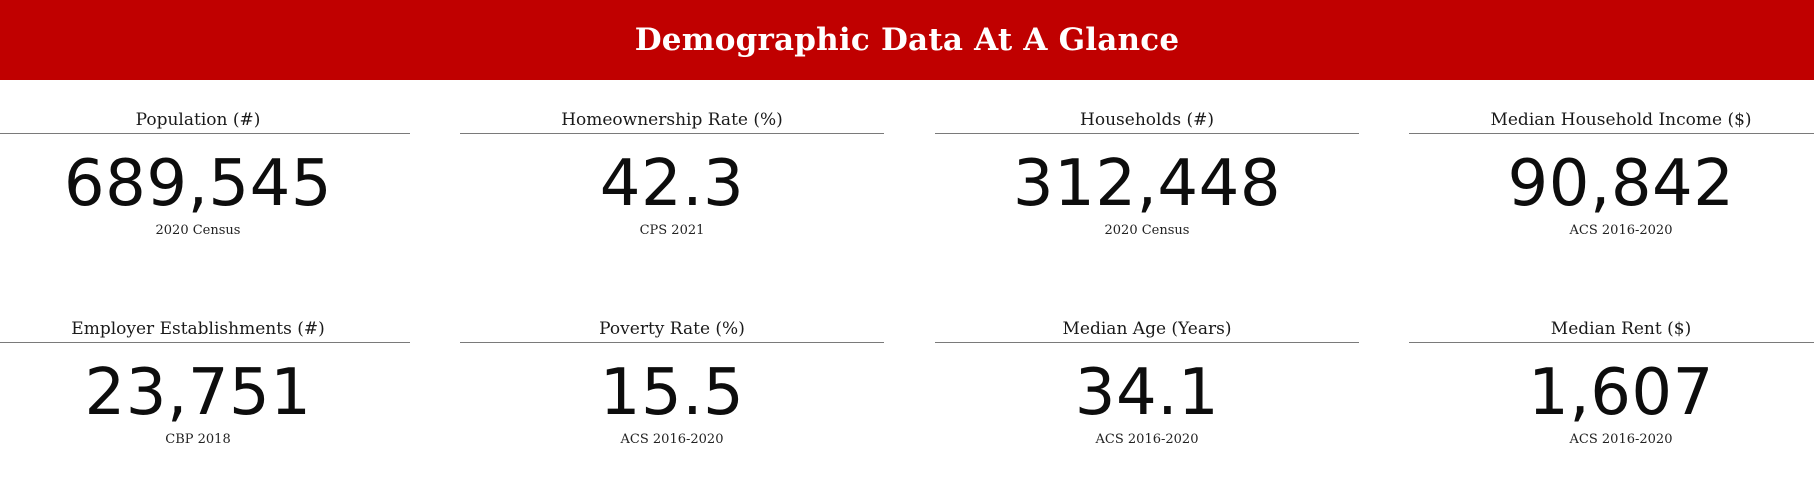 The width and height of the screenshot is (1814, 484). What do you see at coordinates (672, 329) in the screenshot?
I see `stat-label: Poverty Rate (%)` at bounding box center [672, 329].